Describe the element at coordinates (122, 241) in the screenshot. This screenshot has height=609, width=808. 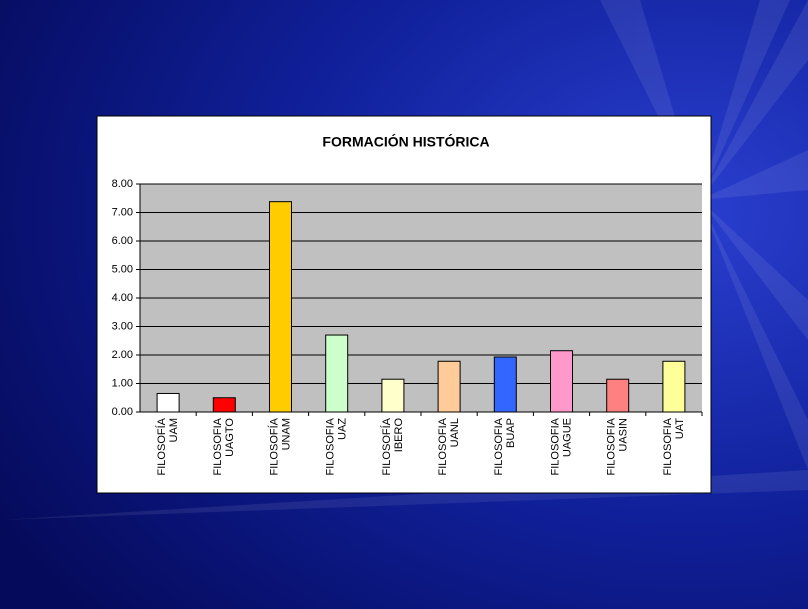
I see `y-tick-label: 6.00` at that location.